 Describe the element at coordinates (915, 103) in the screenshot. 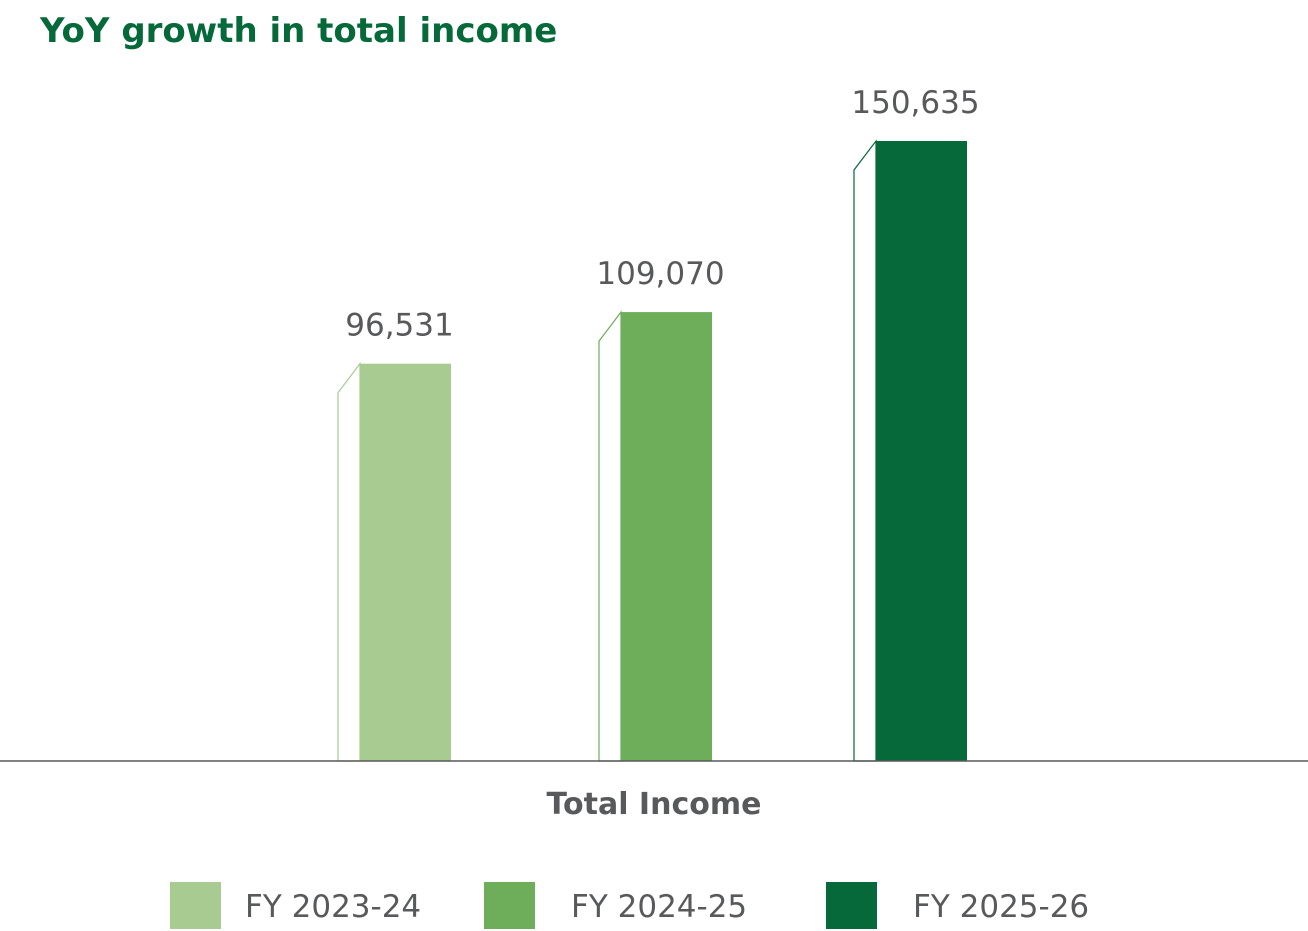

I see `value-label-3: 150,635` at that location.